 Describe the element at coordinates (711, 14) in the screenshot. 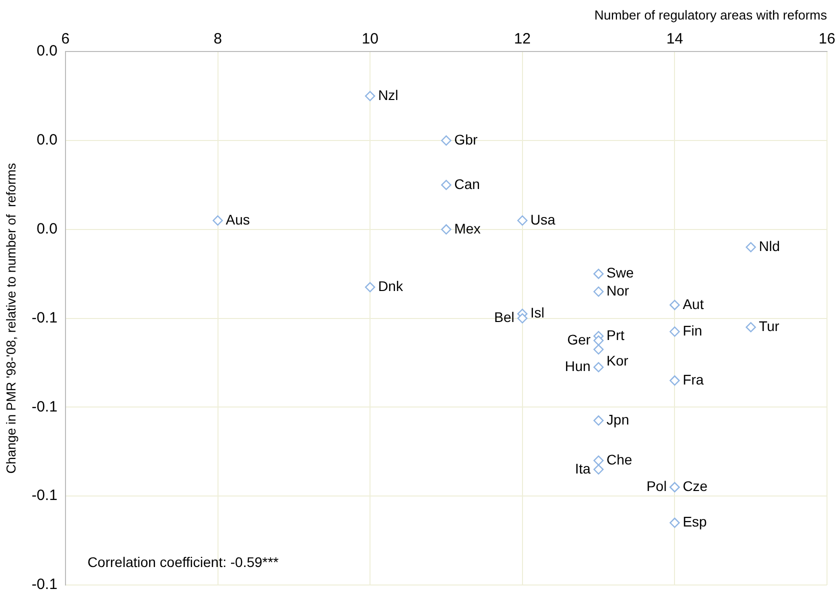

I see `x-axis-title: Number of regulatory areas with reforms` at that location.